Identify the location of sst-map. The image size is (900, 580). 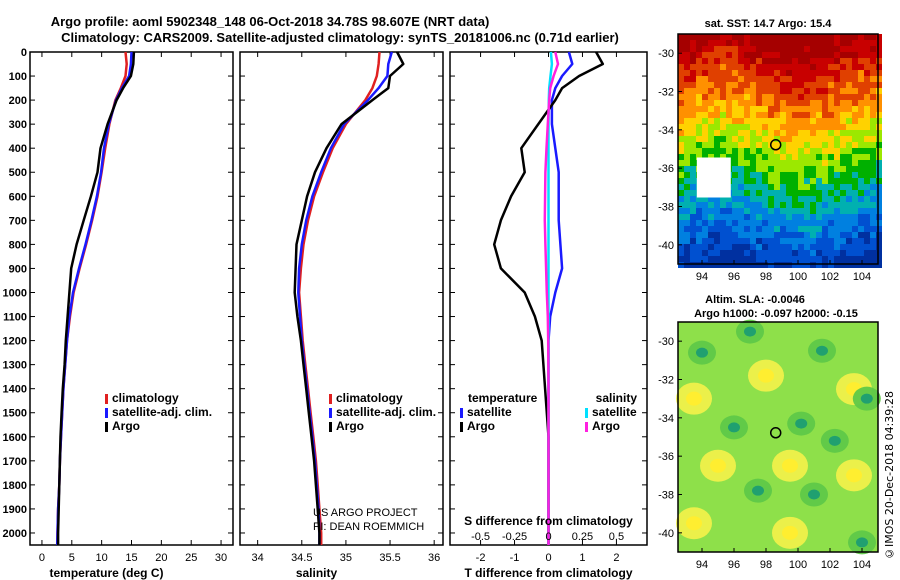
(780, 151).